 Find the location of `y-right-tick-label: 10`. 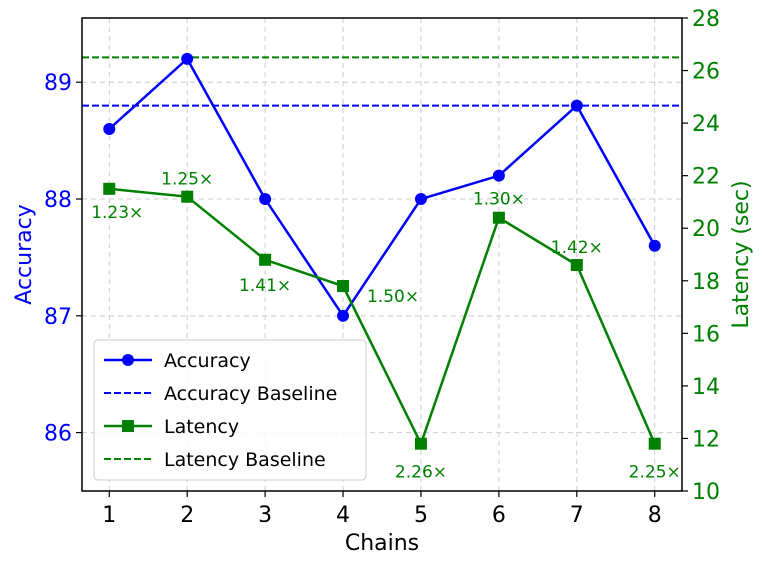

y-right-tick-label: 10 is located at coordinates (706, 492).